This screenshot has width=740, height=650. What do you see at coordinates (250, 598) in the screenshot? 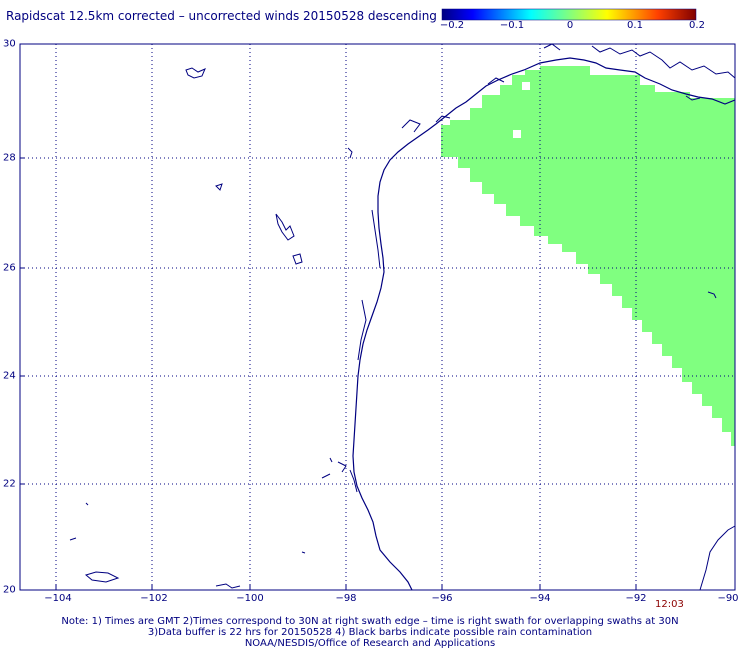
I see `lon-label: −100` at bounding box center [250, 598].